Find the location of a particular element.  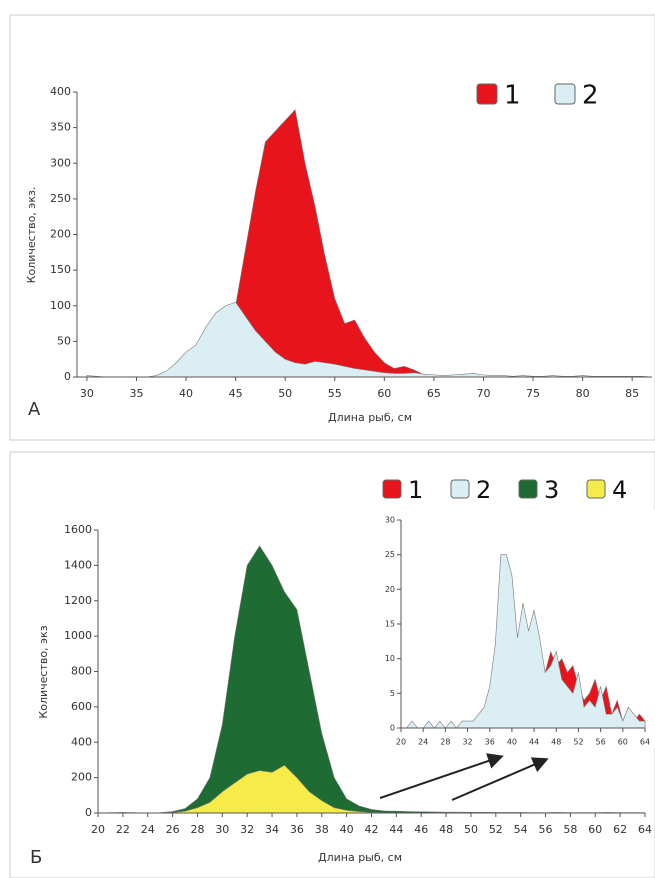

x-tick-label: 75 is located at coordinates (533, 393).